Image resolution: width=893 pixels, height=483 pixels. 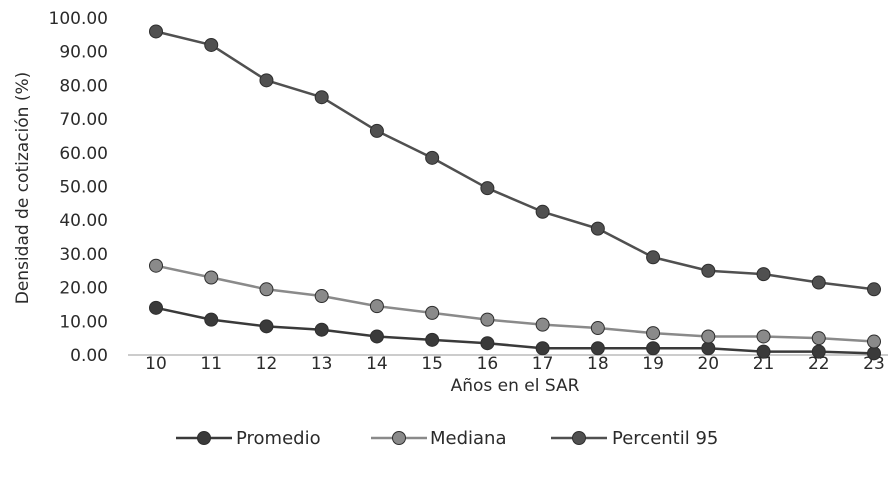 I want to click on y-tick-label: 100.00, so click(x=78, y=19).